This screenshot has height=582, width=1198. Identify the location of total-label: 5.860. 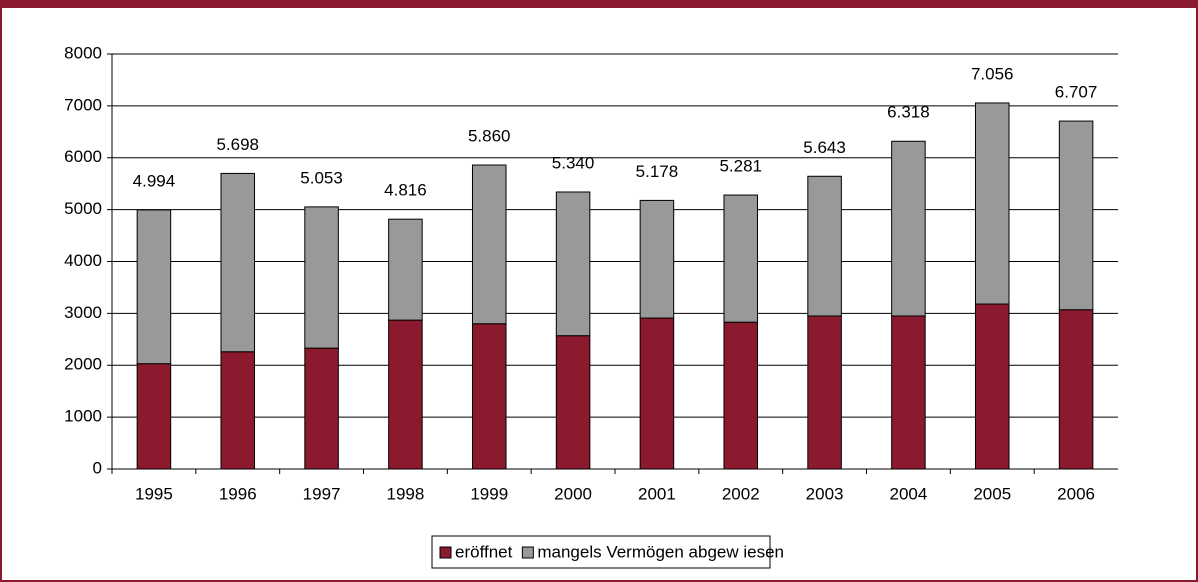
(489, 135).